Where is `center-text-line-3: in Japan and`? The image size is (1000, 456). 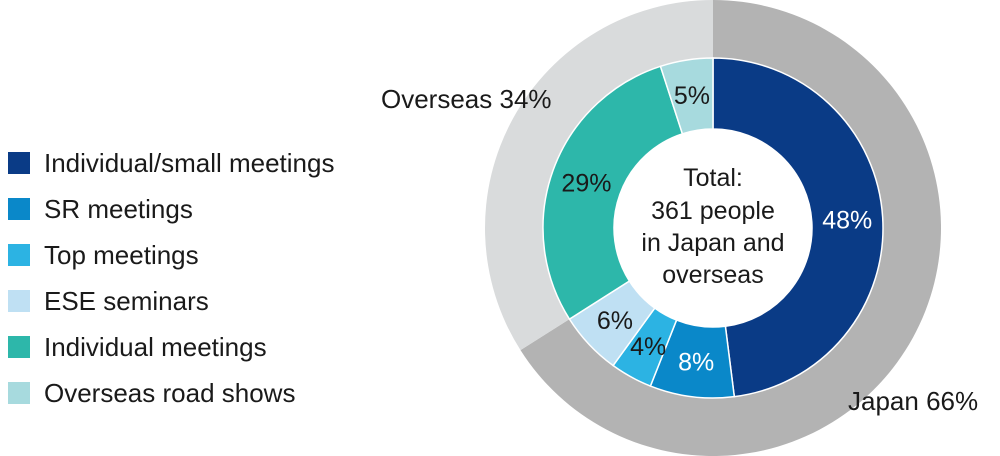
center-text-line-3: in Japan and is located at coordinates (712, 243).